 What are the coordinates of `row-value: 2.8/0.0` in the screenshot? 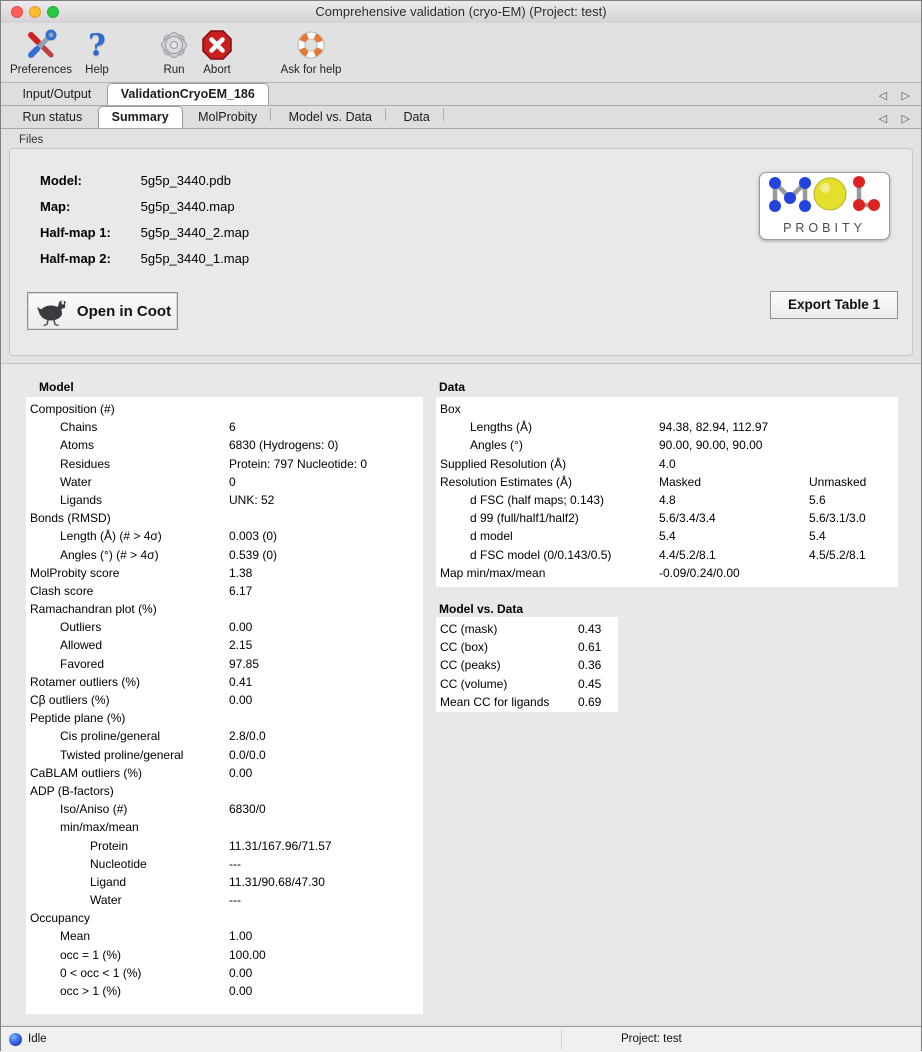 It's located at (247, 736).